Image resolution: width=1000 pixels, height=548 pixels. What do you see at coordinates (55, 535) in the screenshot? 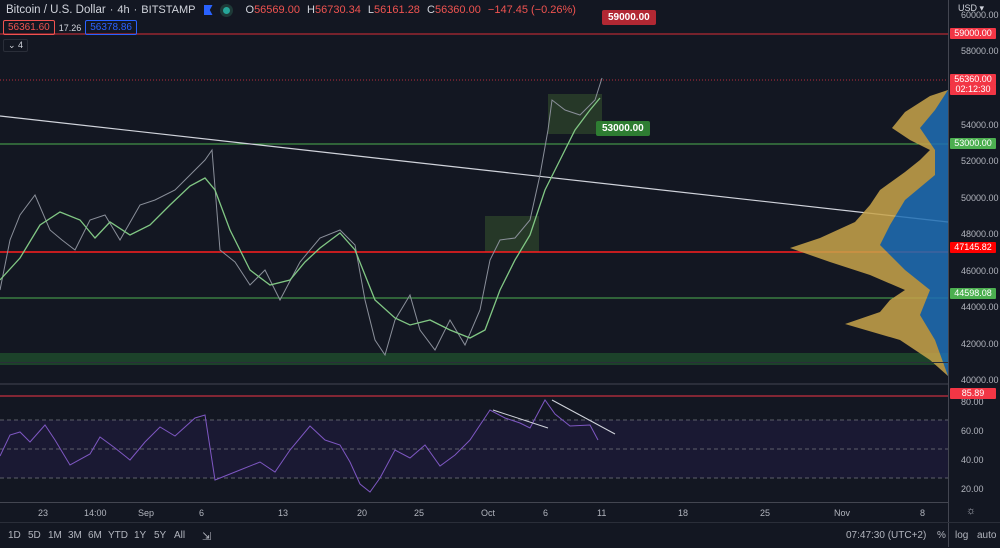
I see `range-1m: 1M` at bounding box center [55, 535].